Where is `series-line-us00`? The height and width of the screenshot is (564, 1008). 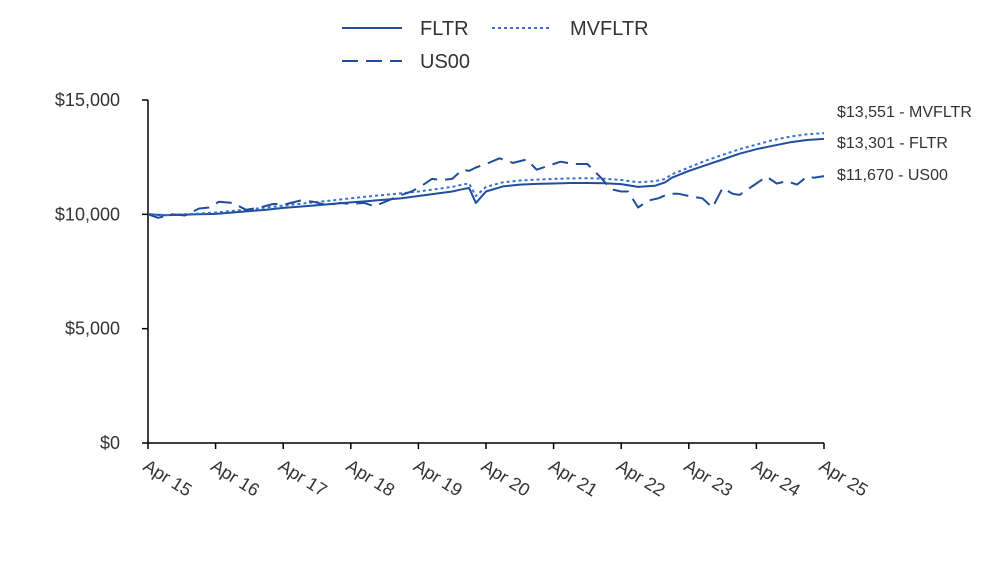 series-line-us00 is located at coordinates (486, 188).